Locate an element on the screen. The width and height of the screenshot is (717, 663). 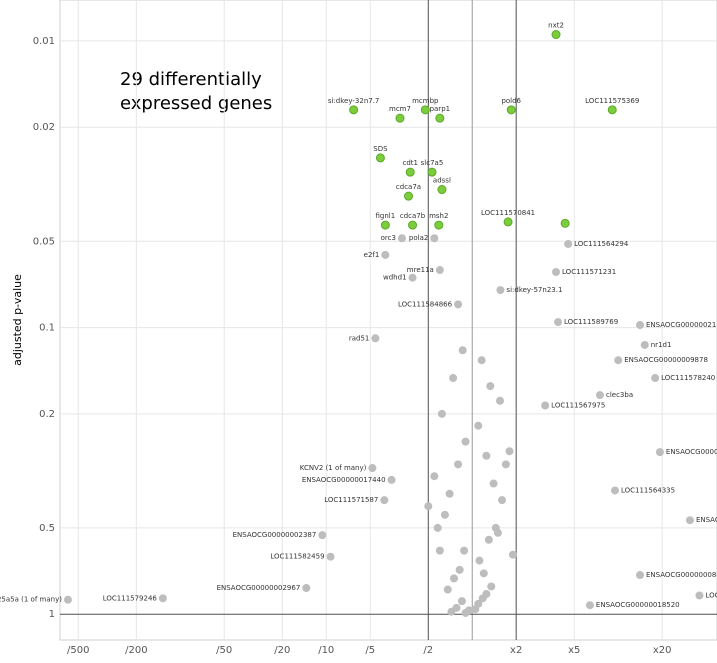
point-label: cdca7b is located at coordinates (413, 216).